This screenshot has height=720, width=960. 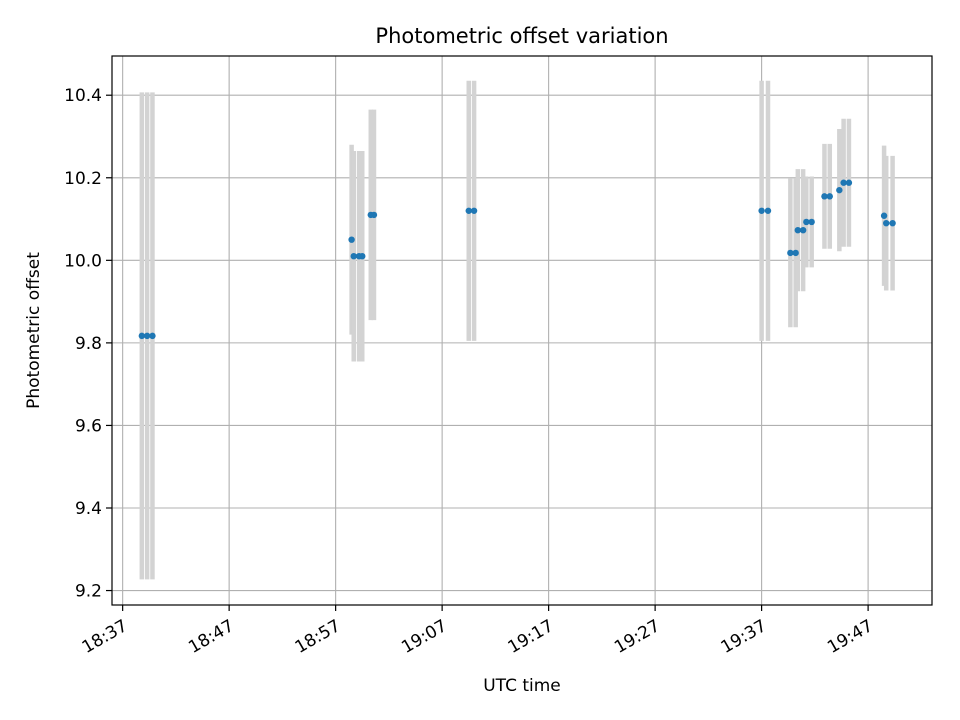 What do you see at coordinates (521, 36) in the screenshot?
I see `chart-title: Photometric offset variation` at bounding box center [521, 36].